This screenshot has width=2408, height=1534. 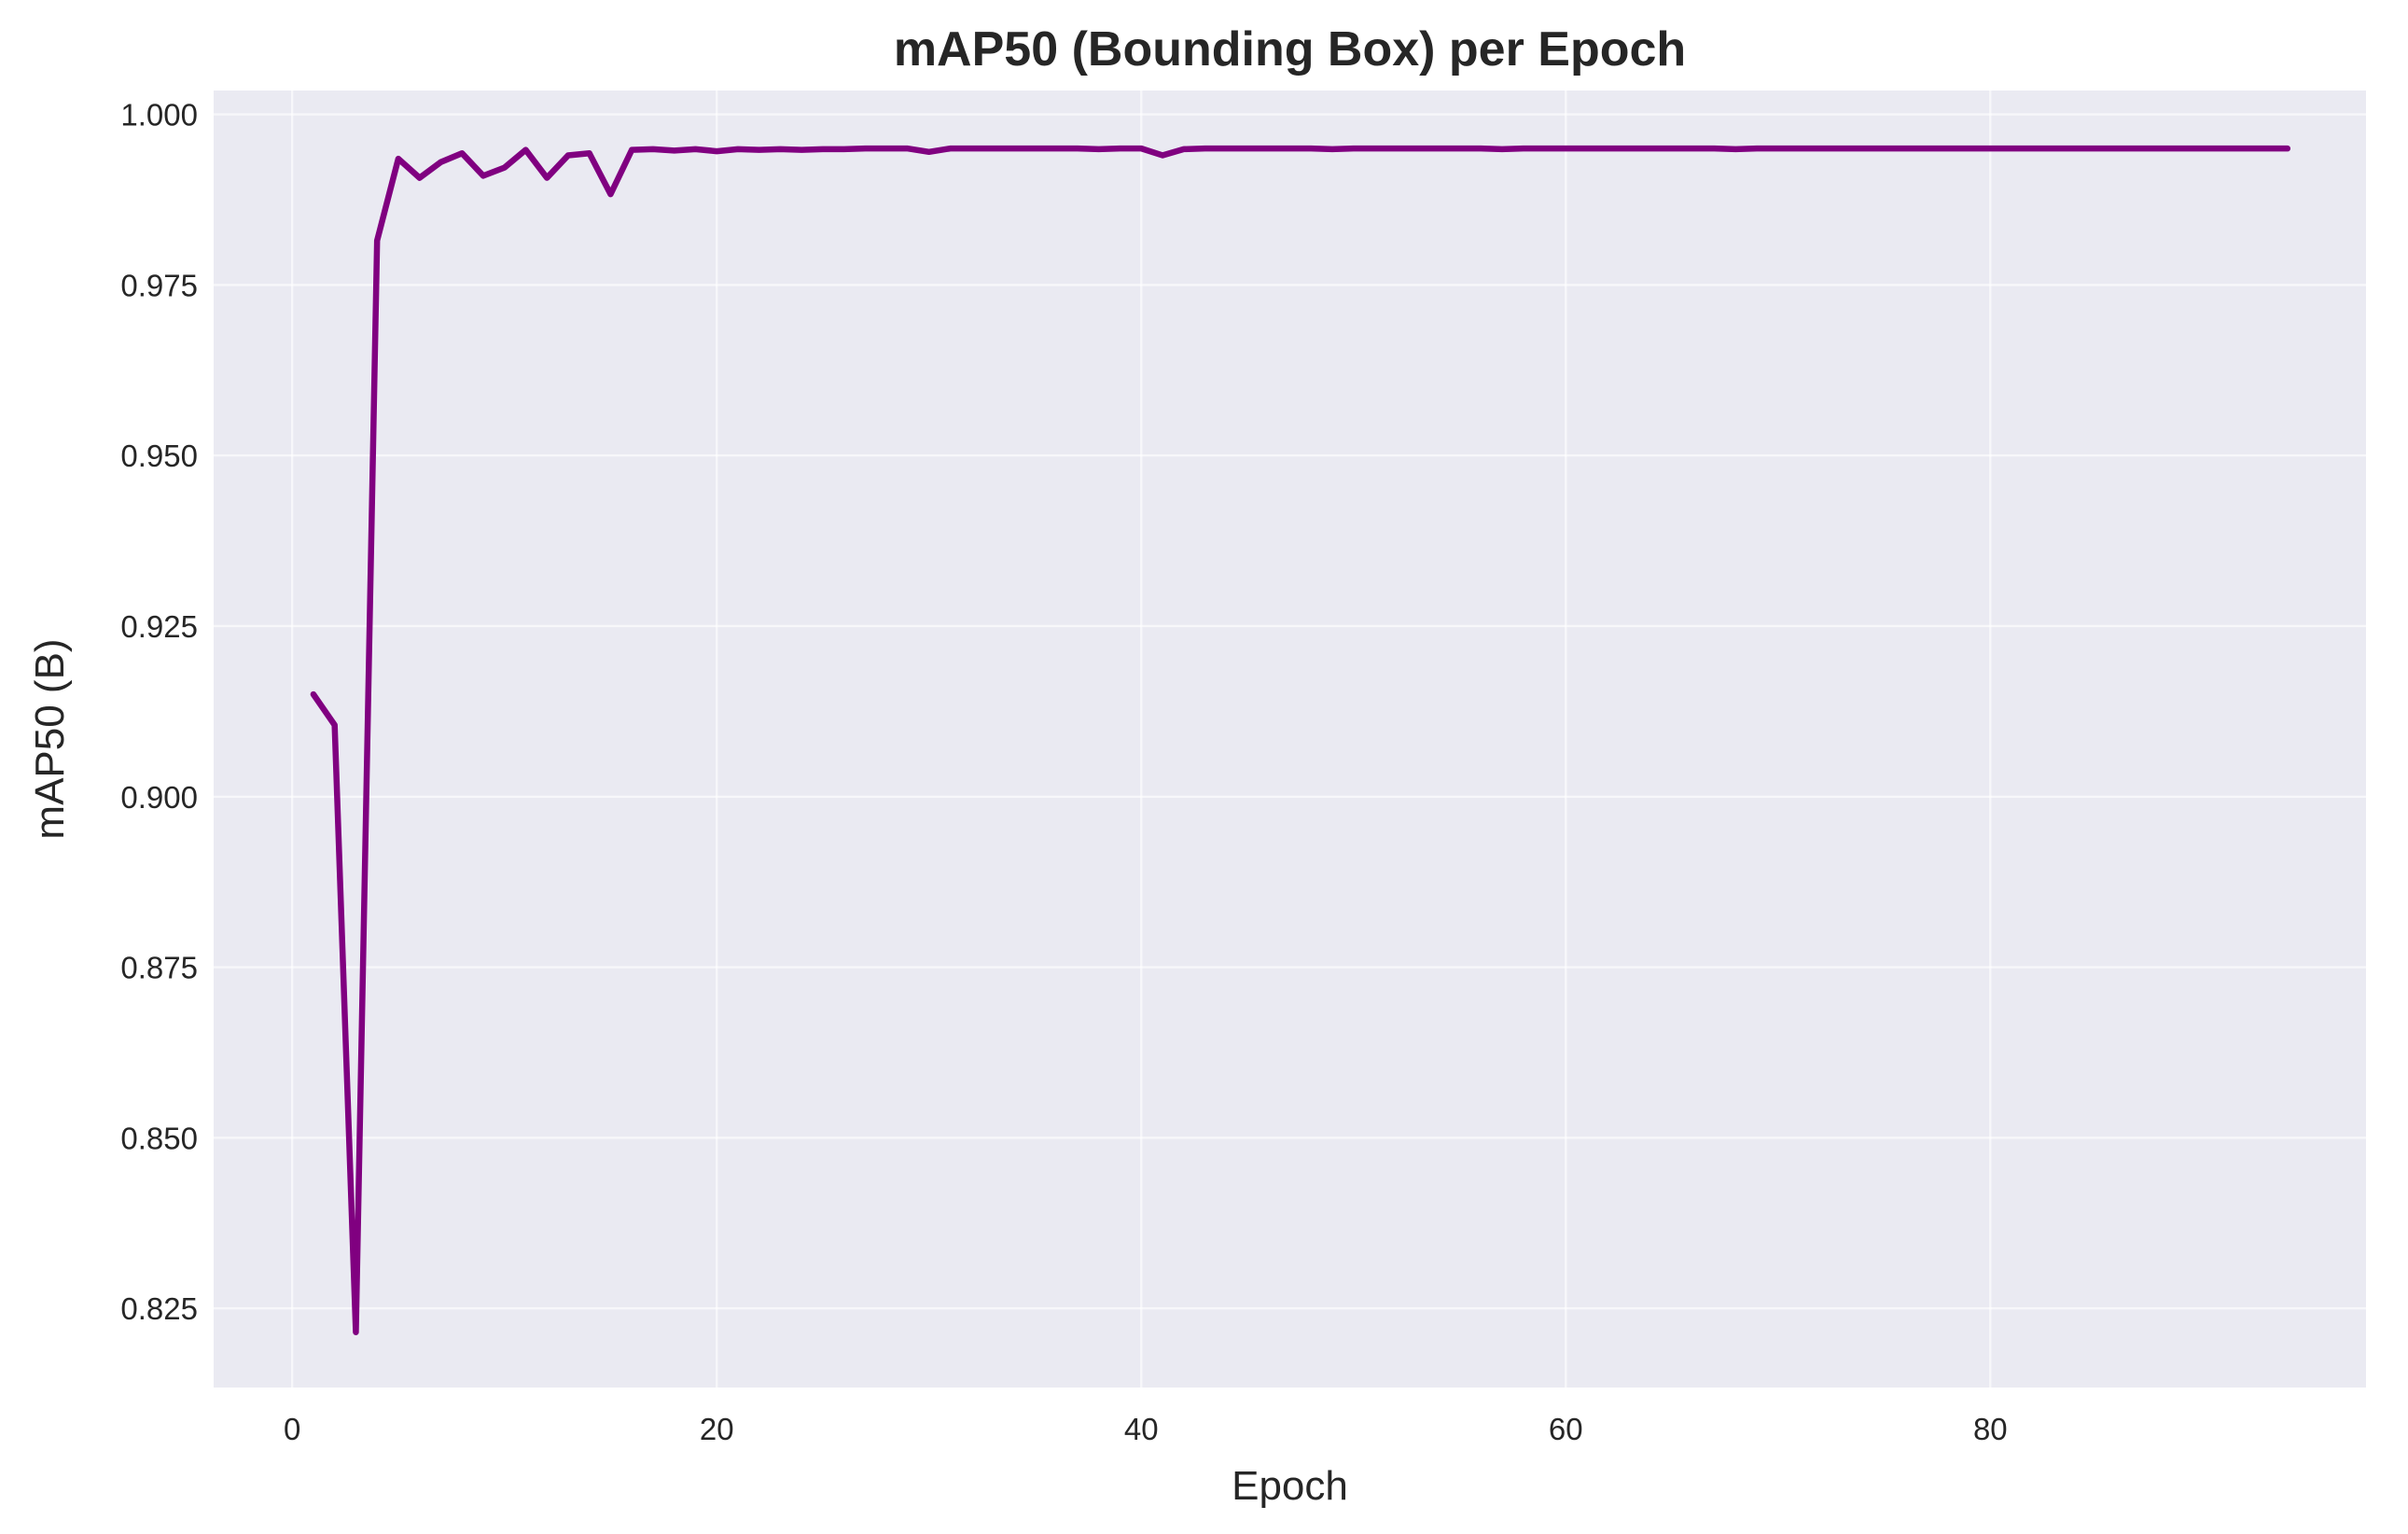 What do you see at coordinates (1991, 1429) in the screenshot?
I see `x-tick-label: 80` at bounding box center [1991, 1429].